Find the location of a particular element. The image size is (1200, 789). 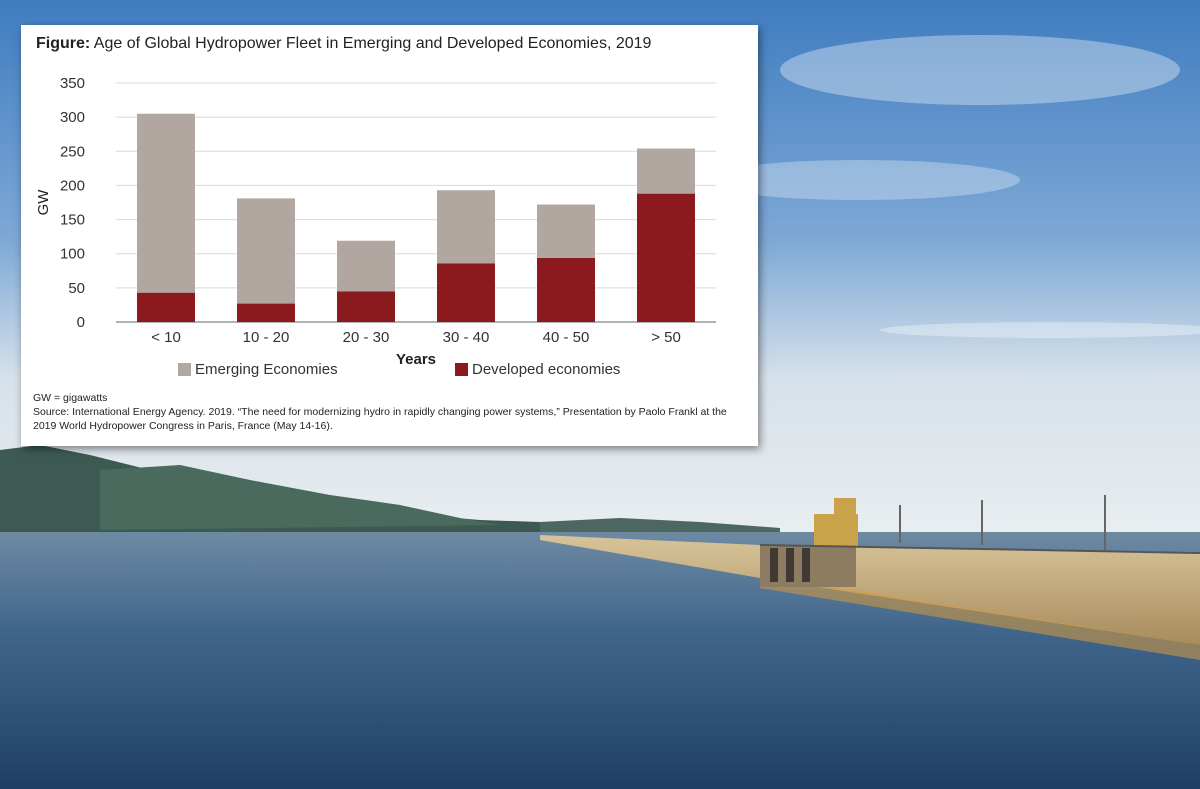

legend-swatch-emerging is located at coordinates (184, 369).